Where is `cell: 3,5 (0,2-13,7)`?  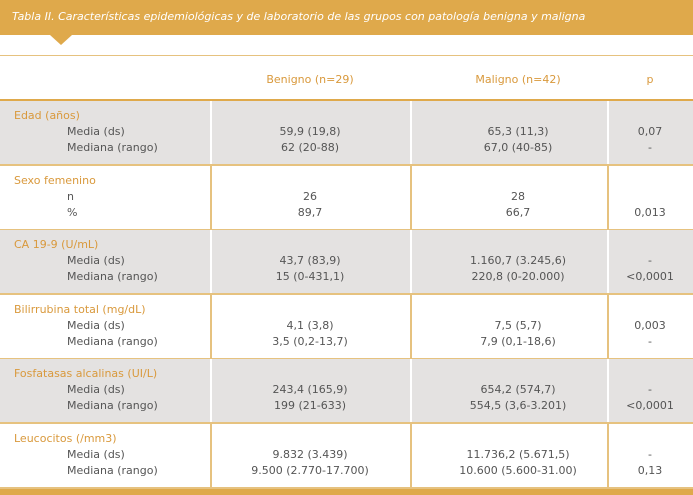 cell: 3,5 (0,2-13,7) is located at coordinates (310, 341).